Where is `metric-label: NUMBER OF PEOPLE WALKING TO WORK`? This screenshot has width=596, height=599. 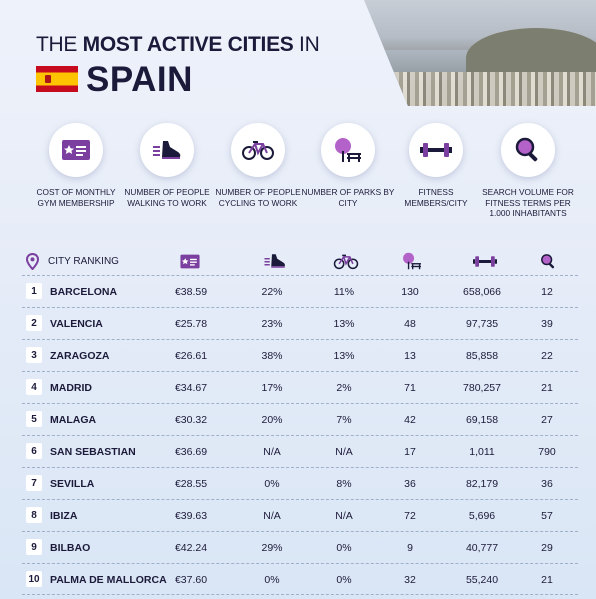
metric-label: NUMBER OF PEOPLE WALKING TO WORK is located at coordinates (167, 197).